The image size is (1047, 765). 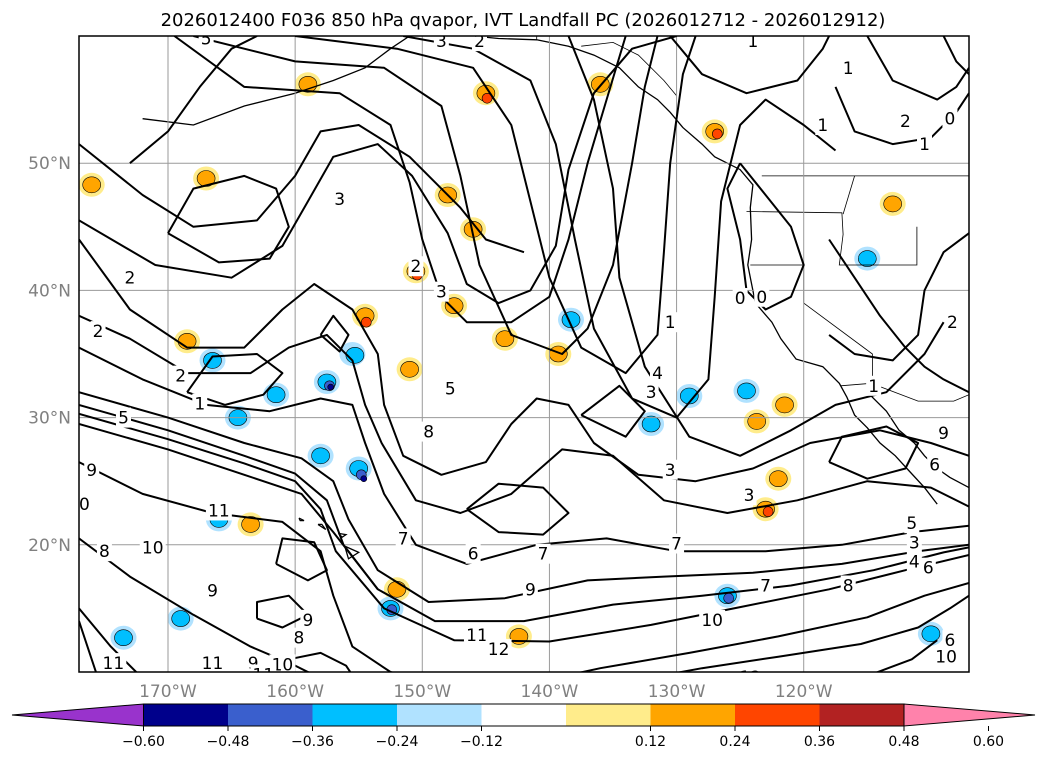 I want to click on contour-label: 0, so click(x=740, y=299).